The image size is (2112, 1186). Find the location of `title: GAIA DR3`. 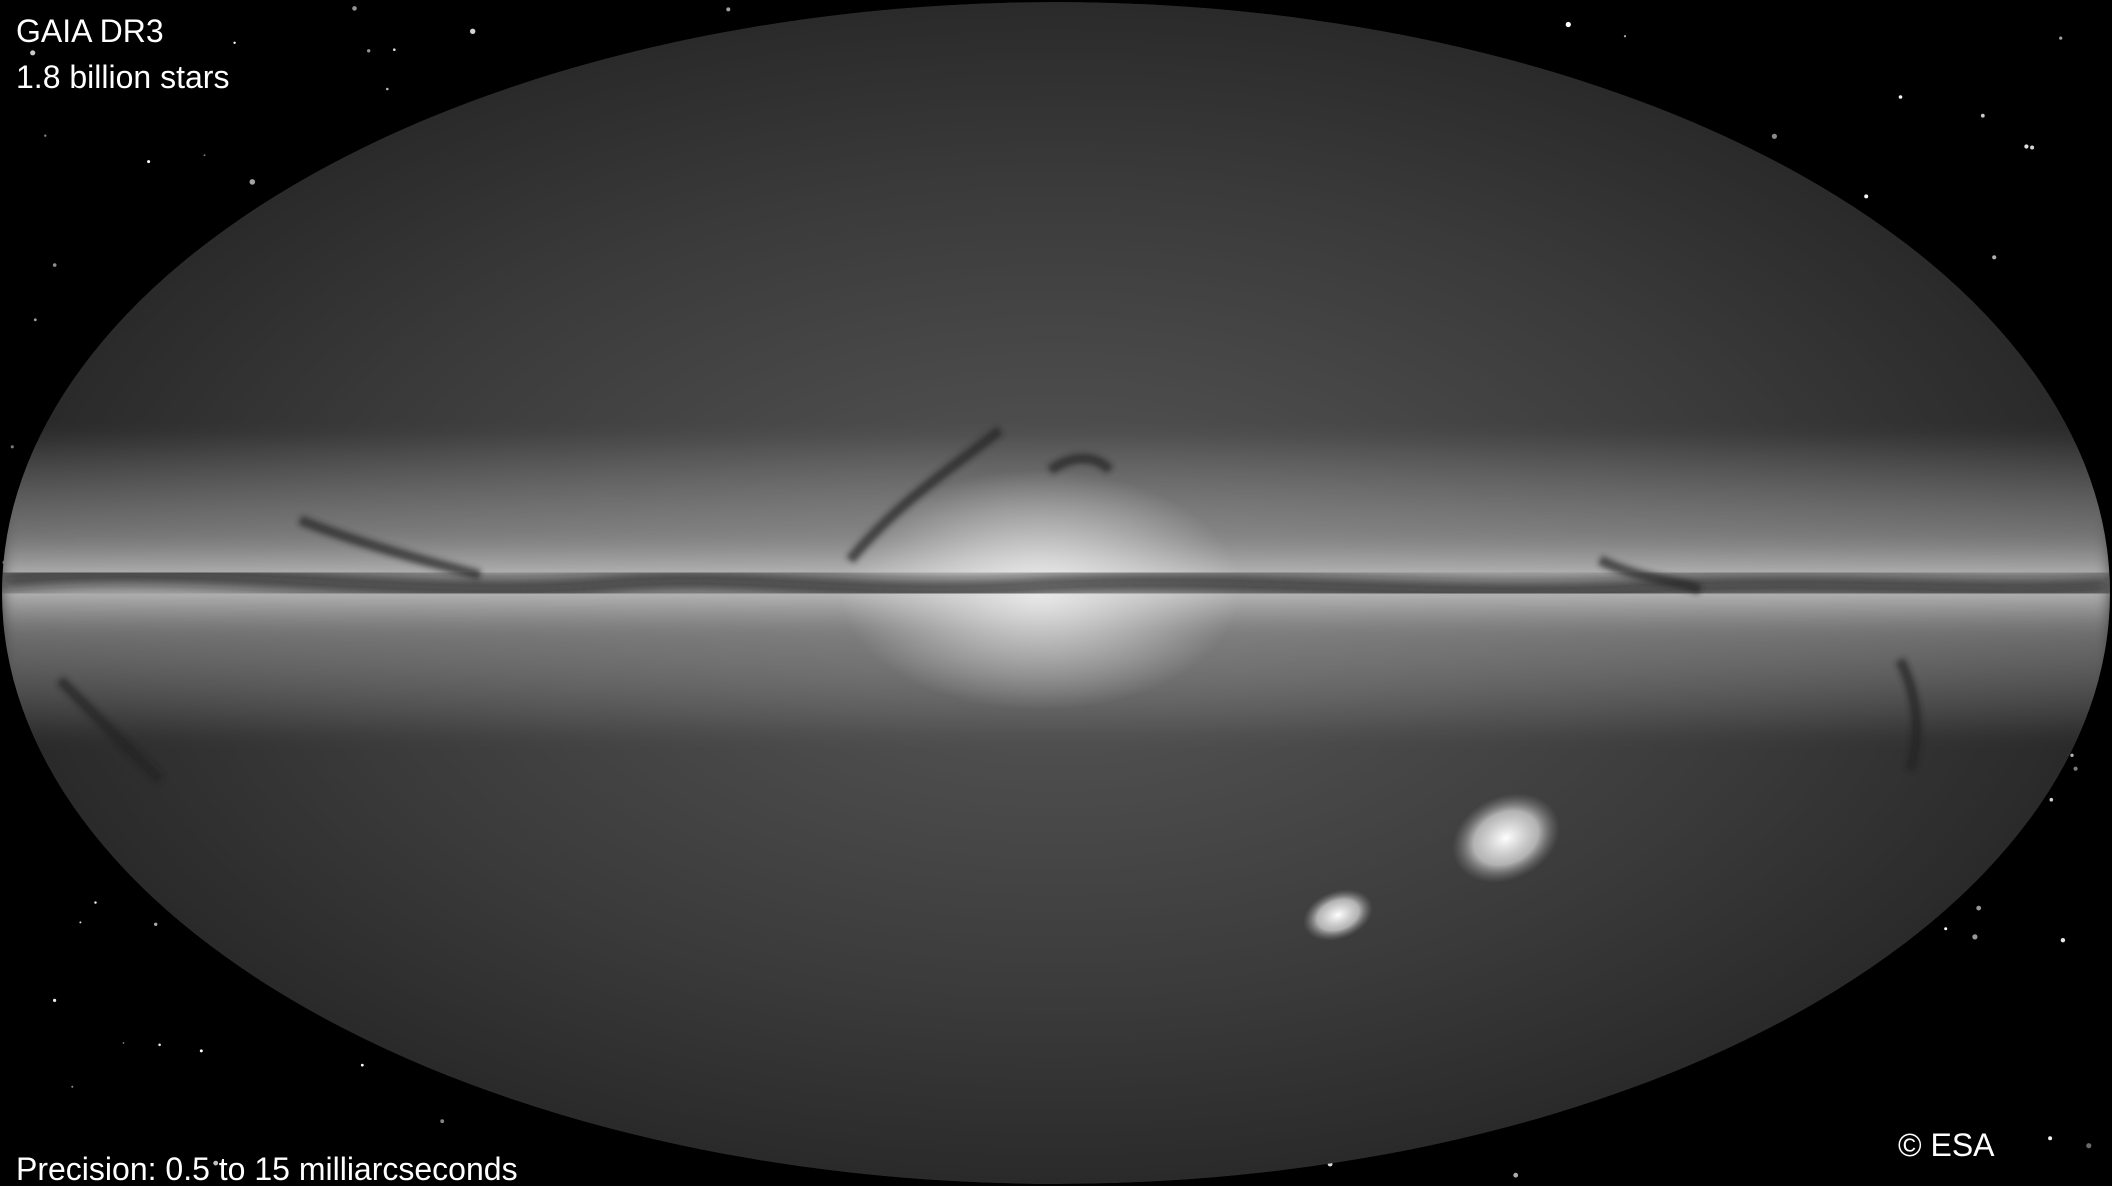

title: GAIA DR3 is located at coordinates (90, 31).